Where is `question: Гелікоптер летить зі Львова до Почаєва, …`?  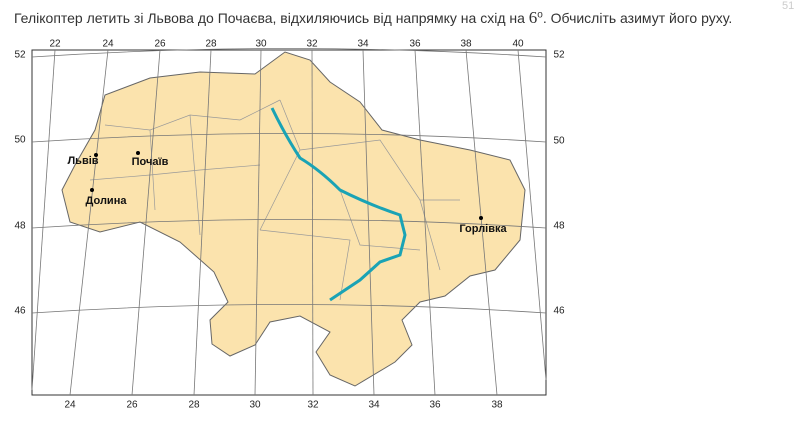 question: Гелікоптер летить зі Львова до Почаєва, … is located at coordinates (373, 18).